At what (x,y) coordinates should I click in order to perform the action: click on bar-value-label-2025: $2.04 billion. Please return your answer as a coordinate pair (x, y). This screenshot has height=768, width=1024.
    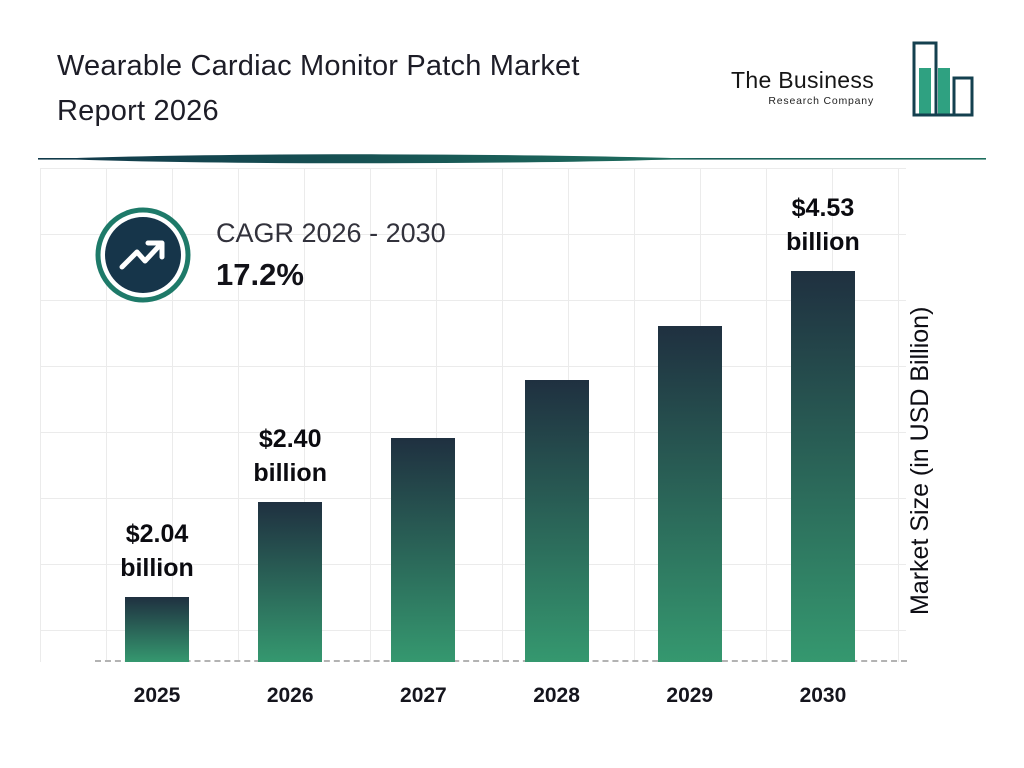
    Looking at the image, I should click on (157, 551).